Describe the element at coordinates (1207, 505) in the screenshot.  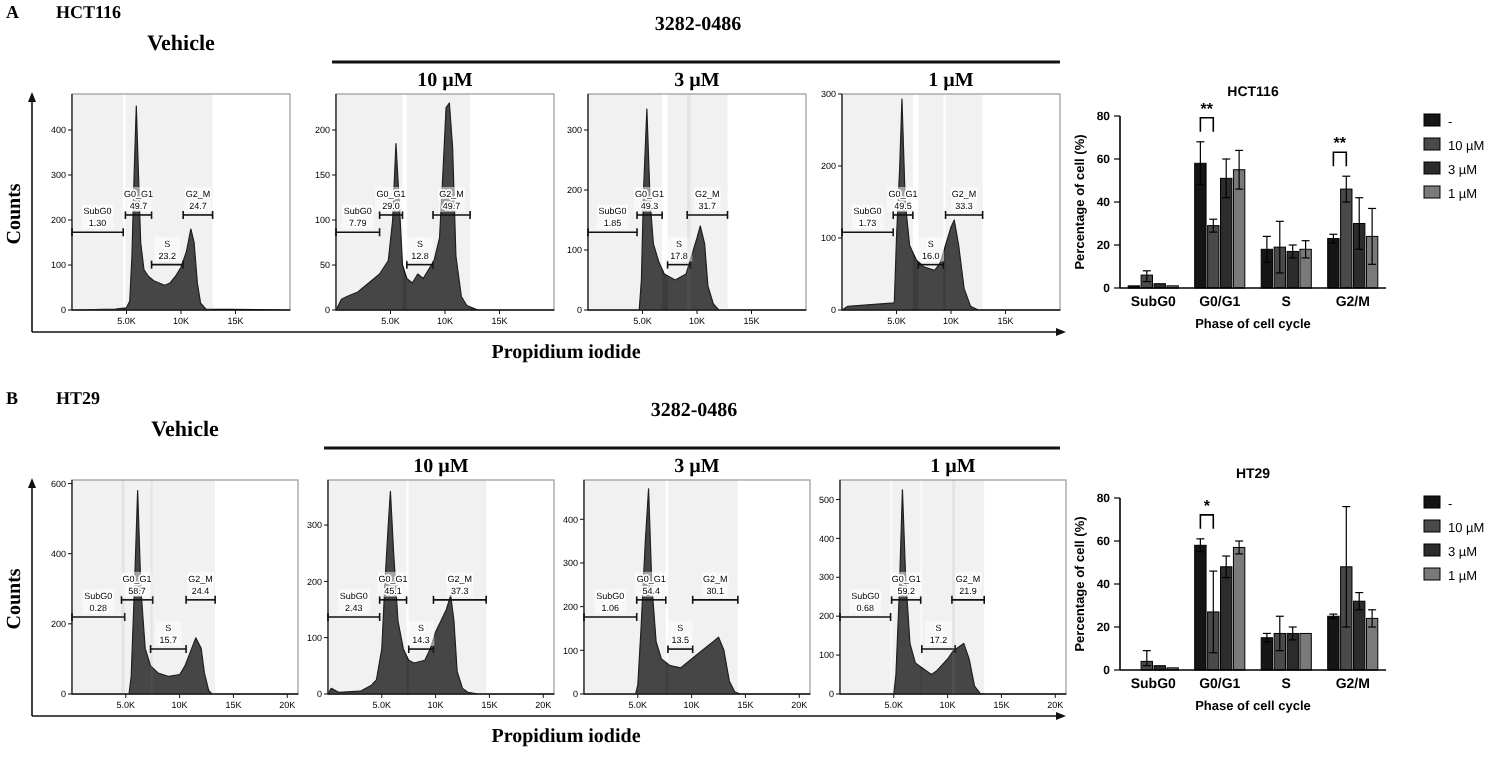
I see `annotation: *` at that location.